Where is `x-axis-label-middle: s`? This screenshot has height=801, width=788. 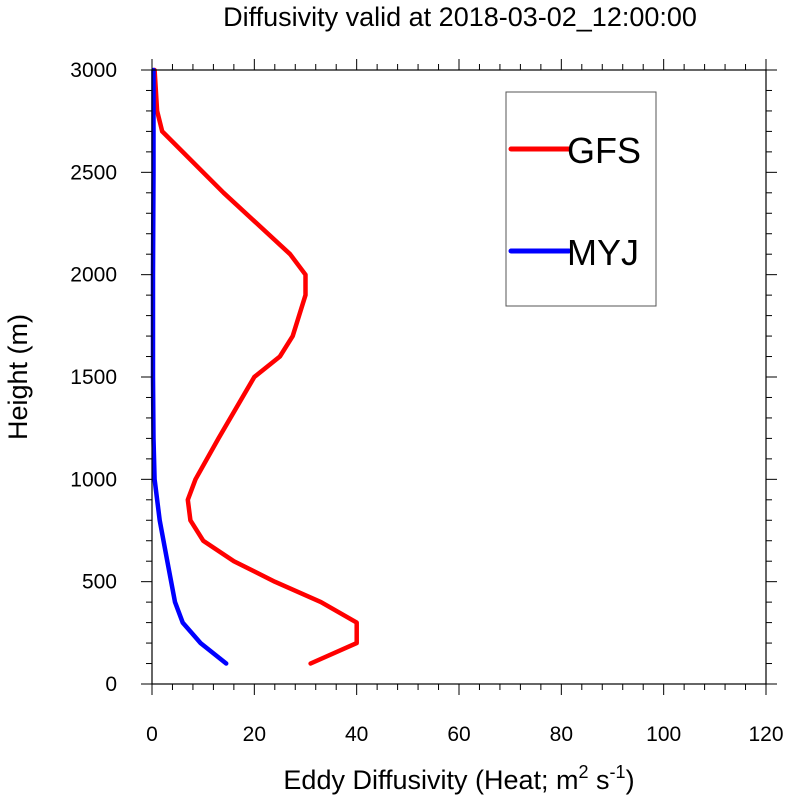
x-axis-label-middle: s is located at coordinates (599, 780).